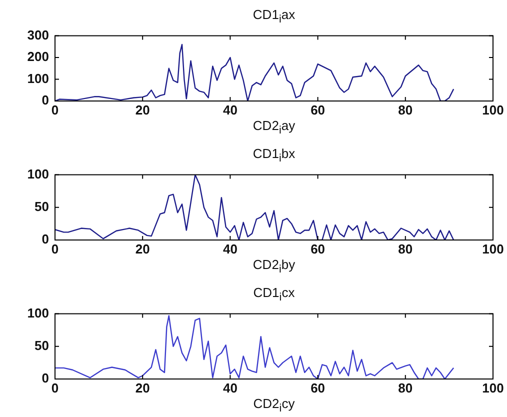  I want to click on chart-title: CD1$_{i}$bx, so click(274, 155).